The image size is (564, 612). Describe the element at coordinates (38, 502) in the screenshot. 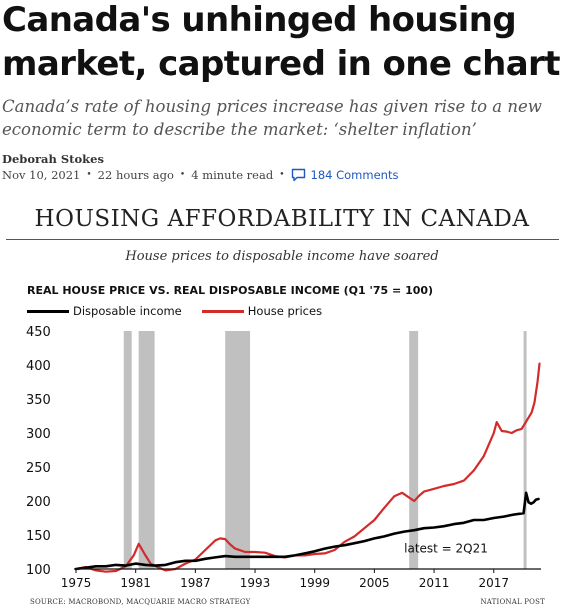

I see `y-tick-label-200: 200` at that location.